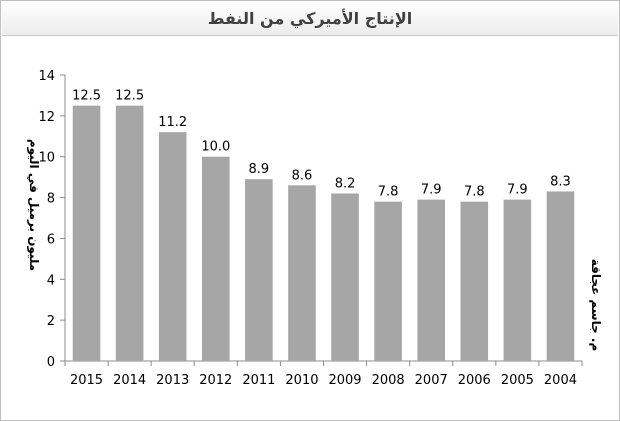  What do you see at coordinates (172, 380) in the screenshot?
I see `x-tick-label: 2013` at bounding box center [172, 380].